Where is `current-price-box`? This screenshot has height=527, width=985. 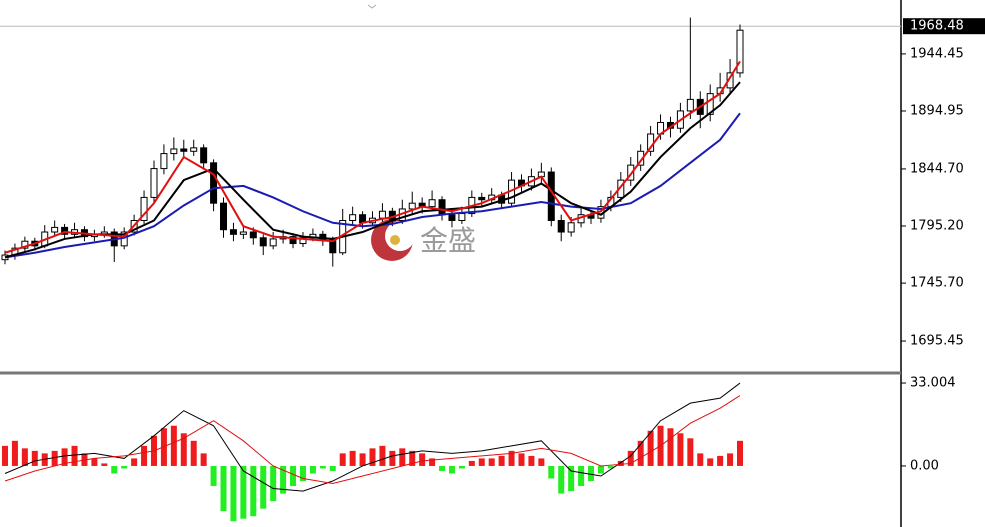 current-price-box is located at coordinates (944, 26).